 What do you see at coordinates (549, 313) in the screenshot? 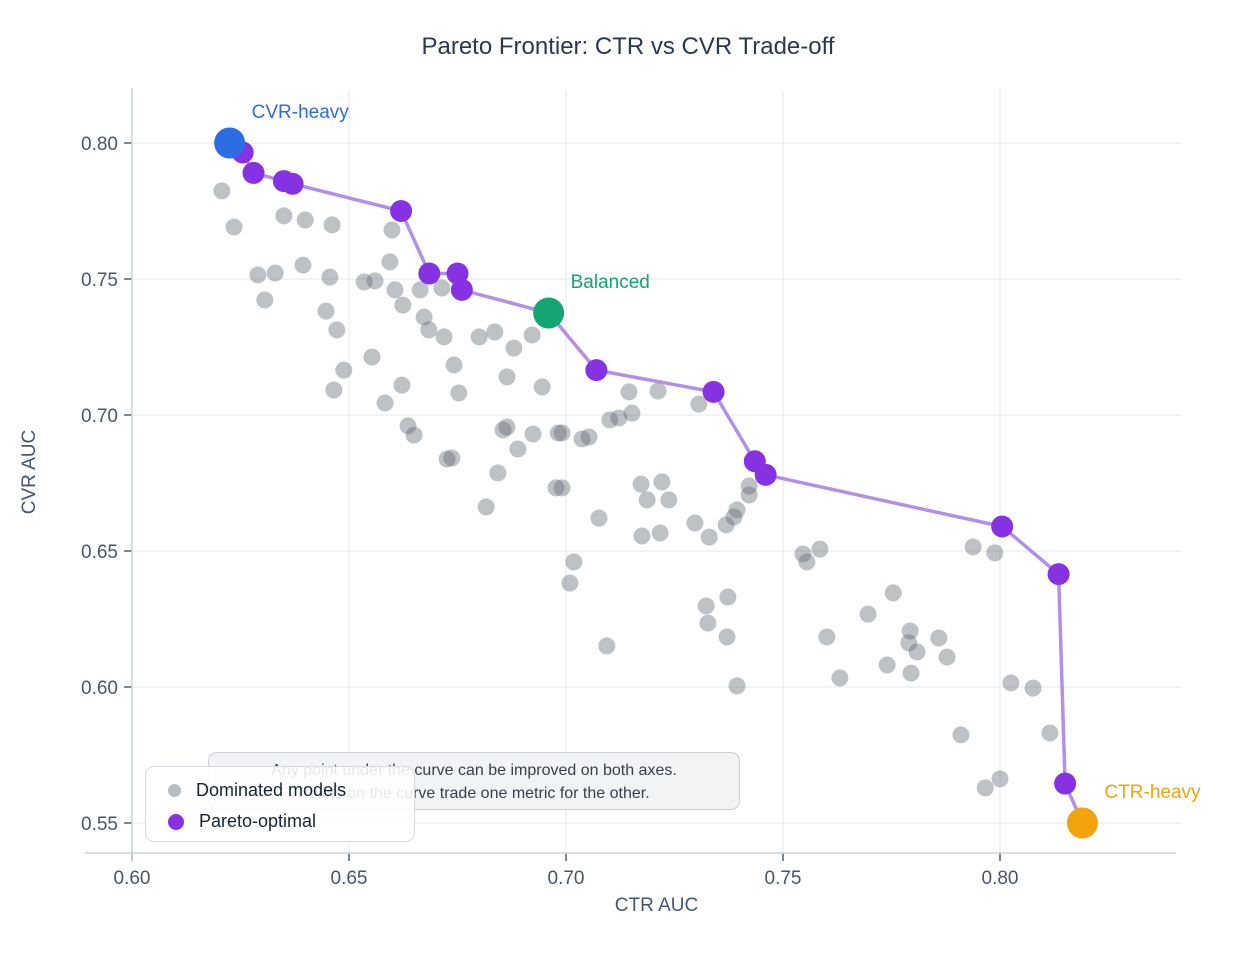
I see `balanced-point` at bounding box center [549, 313].